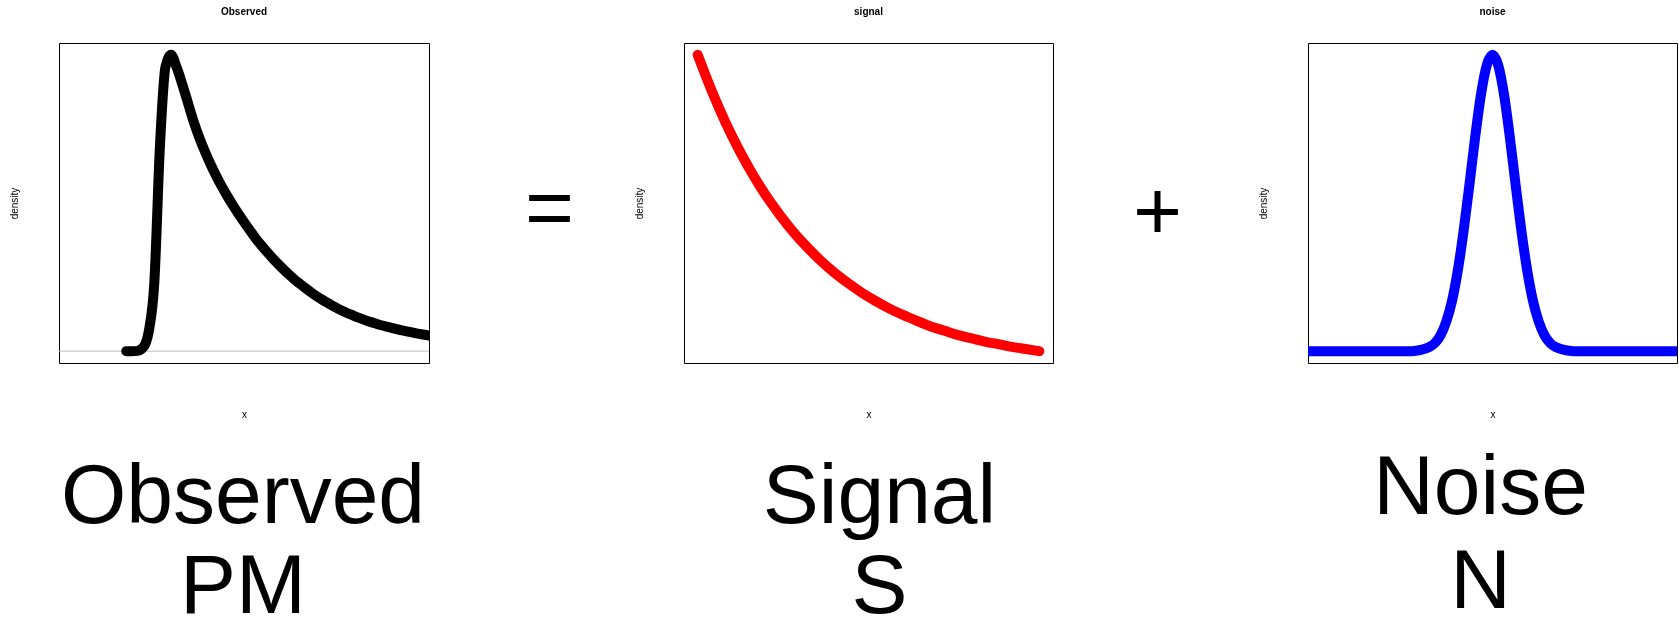  Describe the element at coordinates (1480, 485) in the screenshot. I see `text: Noise` at that location.